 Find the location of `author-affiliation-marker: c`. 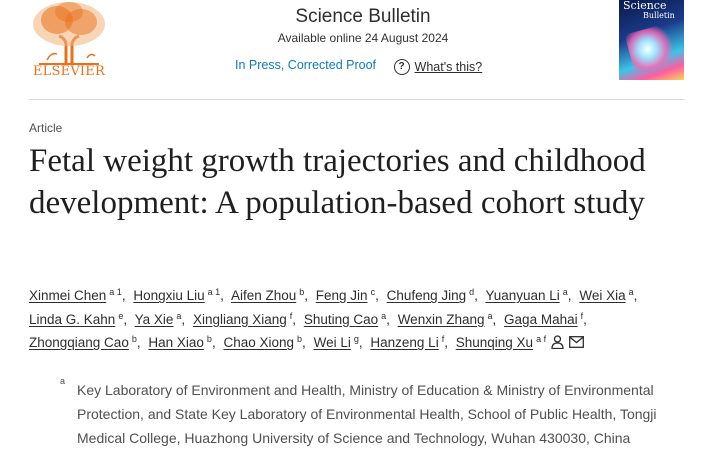

author-affiliation-marker: c is located at coordinates (373, 292).